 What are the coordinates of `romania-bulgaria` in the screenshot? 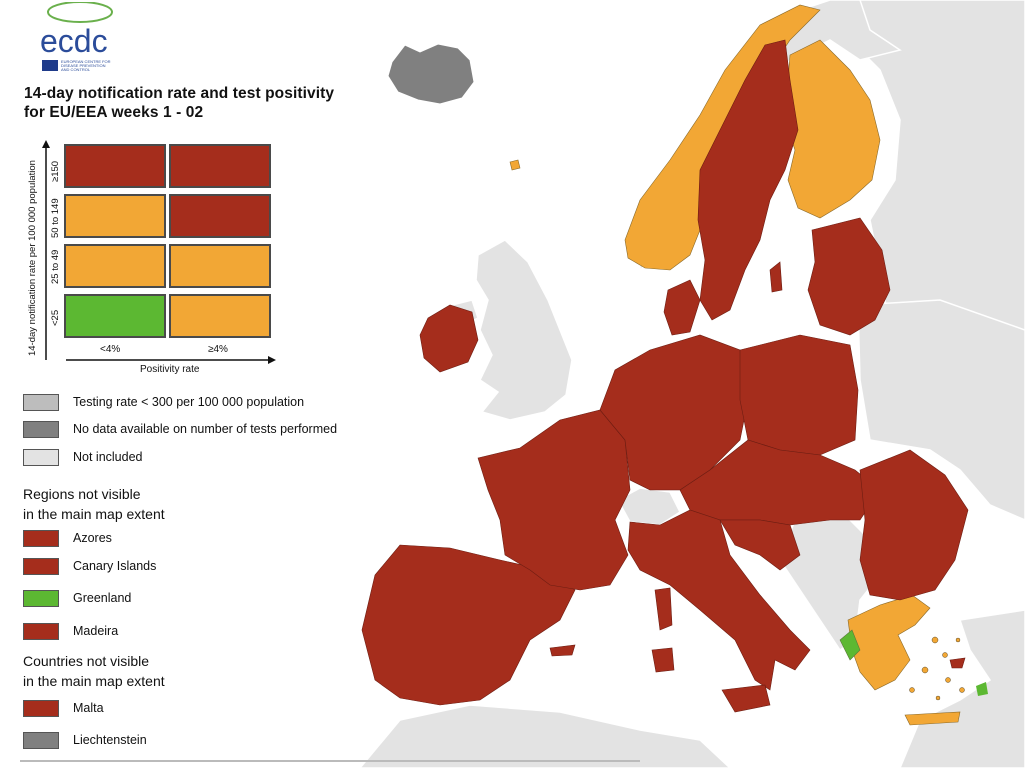 It's located at (914, 525).